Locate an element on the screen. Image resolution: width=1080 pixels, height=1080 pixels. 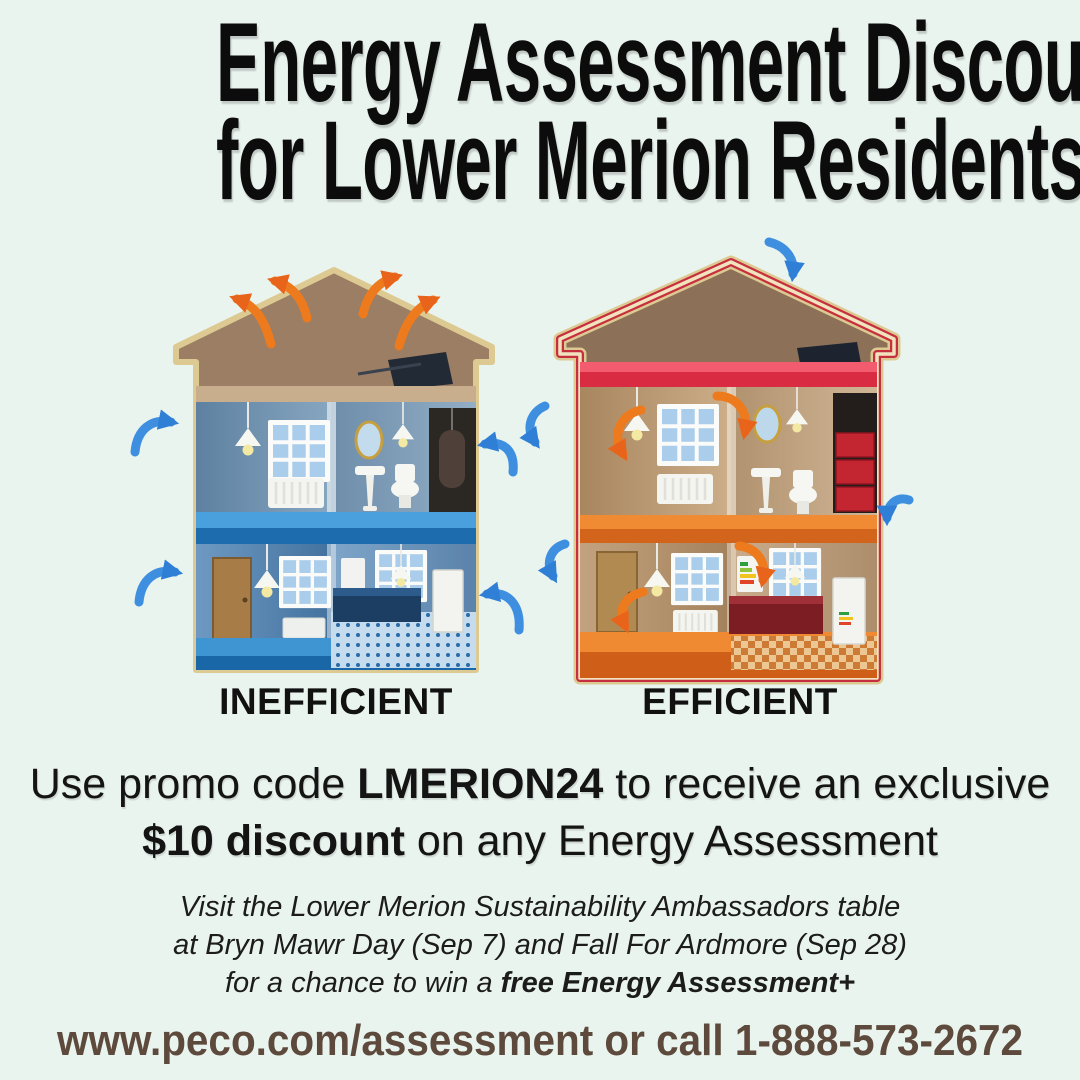
insulation-layer is located at coordinates (728, 374).